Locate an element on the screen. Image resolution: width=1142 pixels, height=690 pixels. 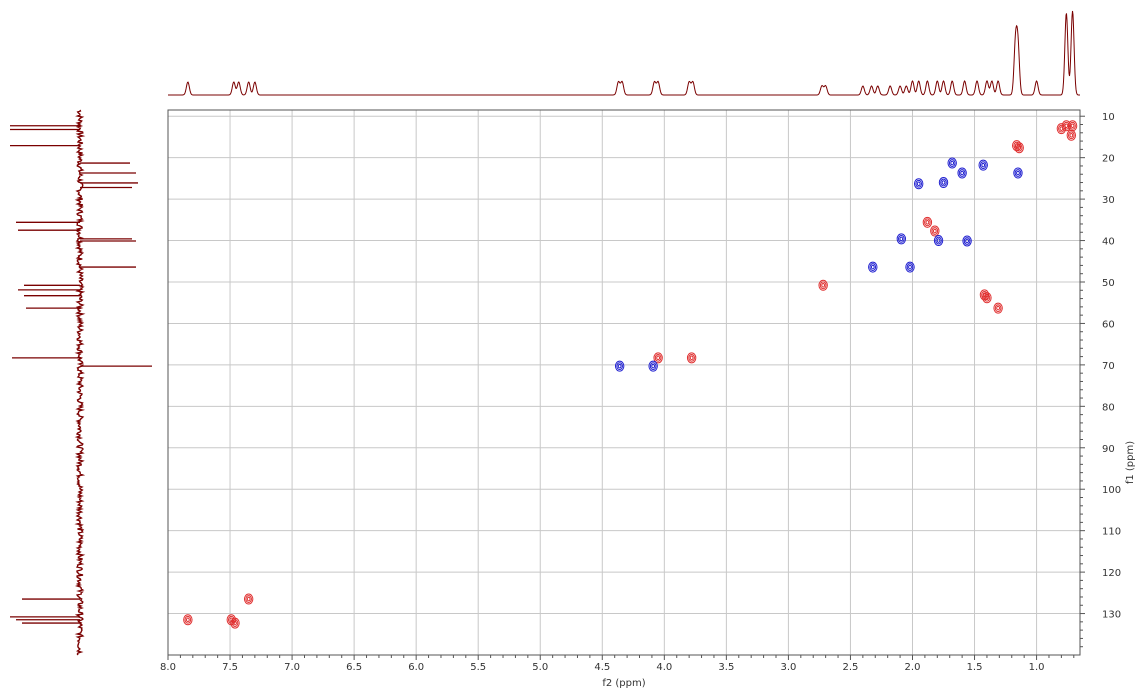
x-tick-label: 7.5 is located at coordinates (230, 667).